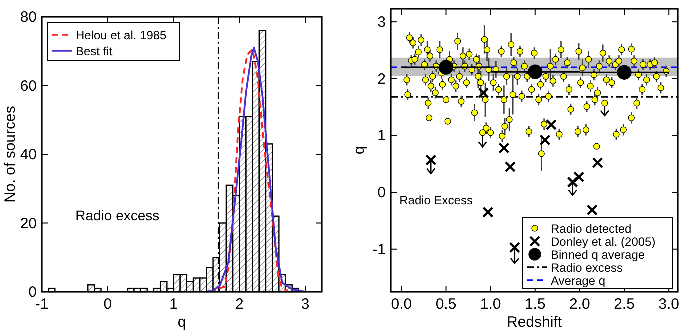  Describe the element at coordinates (28, 155) in the screenshot. I see `y-tick-label: 40` at that location.